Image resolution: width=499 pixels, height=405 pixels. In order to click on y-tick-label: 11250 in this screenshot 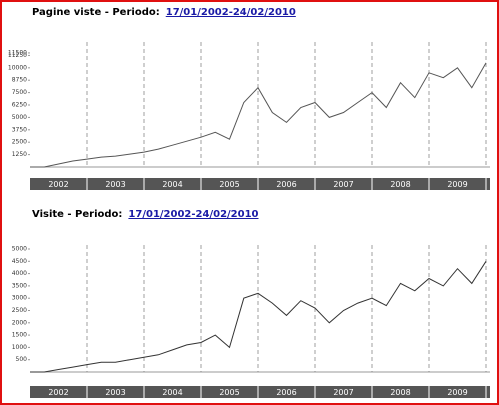, I will do `click(17, 55)`.